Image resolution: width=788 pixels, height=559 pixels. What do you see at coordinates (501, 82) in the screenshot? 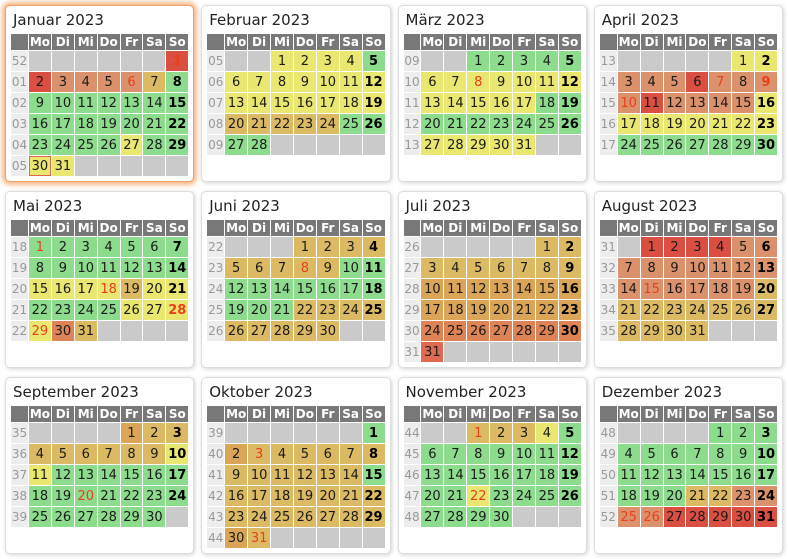
I see `day-cell: 9` at bounding box center [501, 82].